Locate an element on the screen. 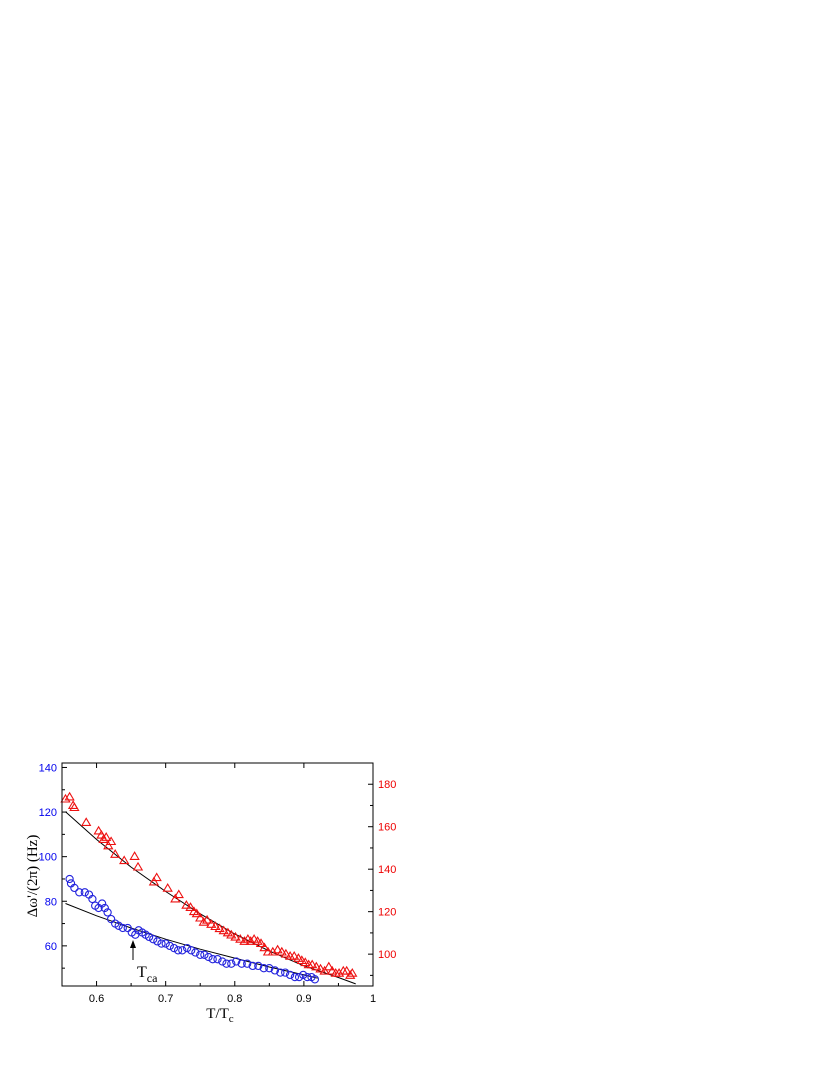  tca-label: T is located at coordinates (142, 972).